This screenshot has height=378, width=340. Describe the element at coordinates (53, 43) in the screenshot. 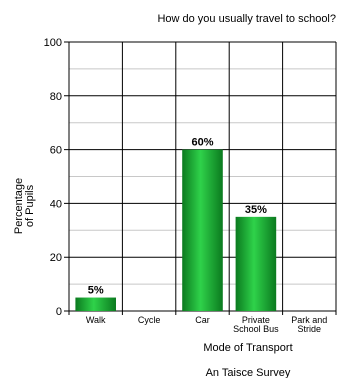

I see `y-tick-label: 100` at that location.